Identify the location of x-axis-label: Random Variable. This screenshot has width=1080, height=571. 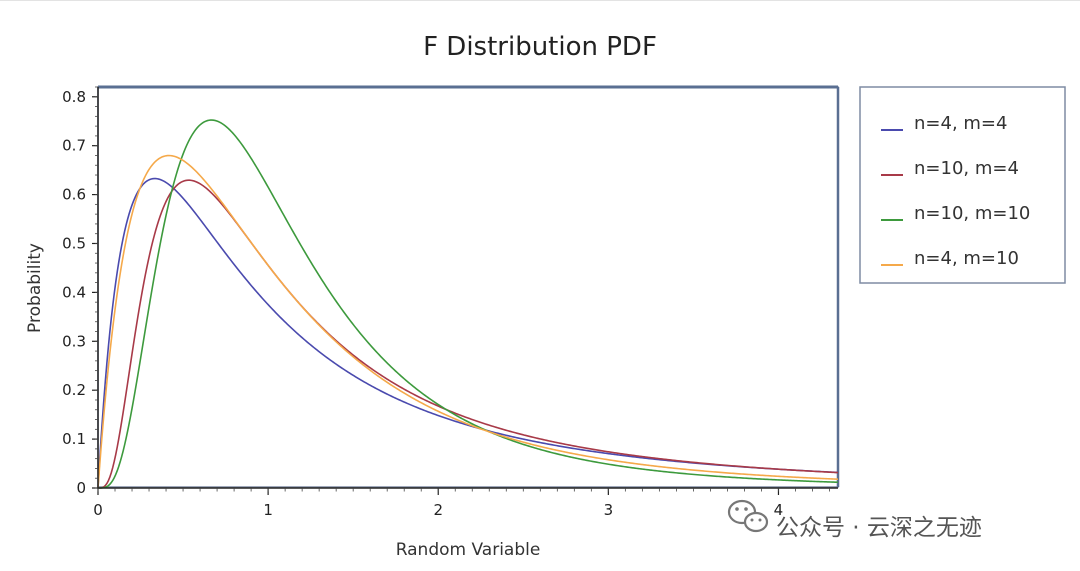
(468, 550).